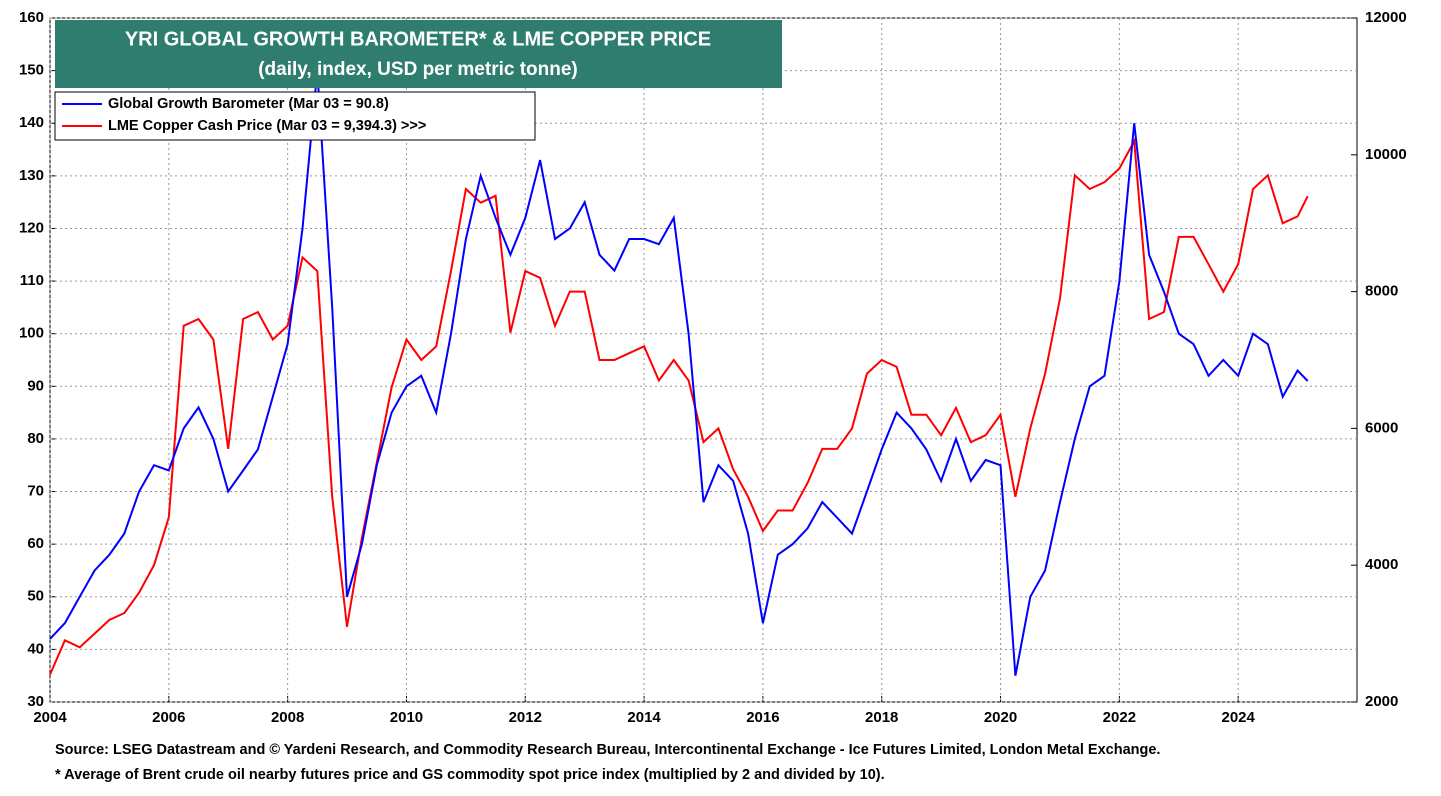 The height and width of the screenshot is (796, 1441). What do you see at coordinates (525, 717) in the screenshot?
I see `x-tick-label: 2012` at bounding box center [525, 717].